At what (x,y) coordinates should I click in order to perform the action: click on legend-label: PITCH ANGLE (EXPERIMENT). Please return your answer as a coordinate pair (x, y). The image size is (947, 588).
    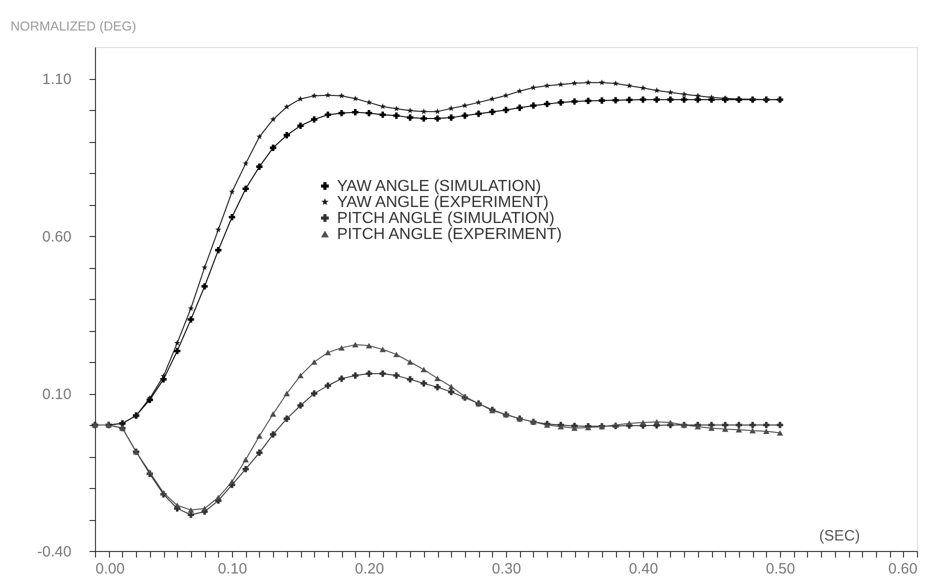
    Looking at the image, I should click on (449, 235).